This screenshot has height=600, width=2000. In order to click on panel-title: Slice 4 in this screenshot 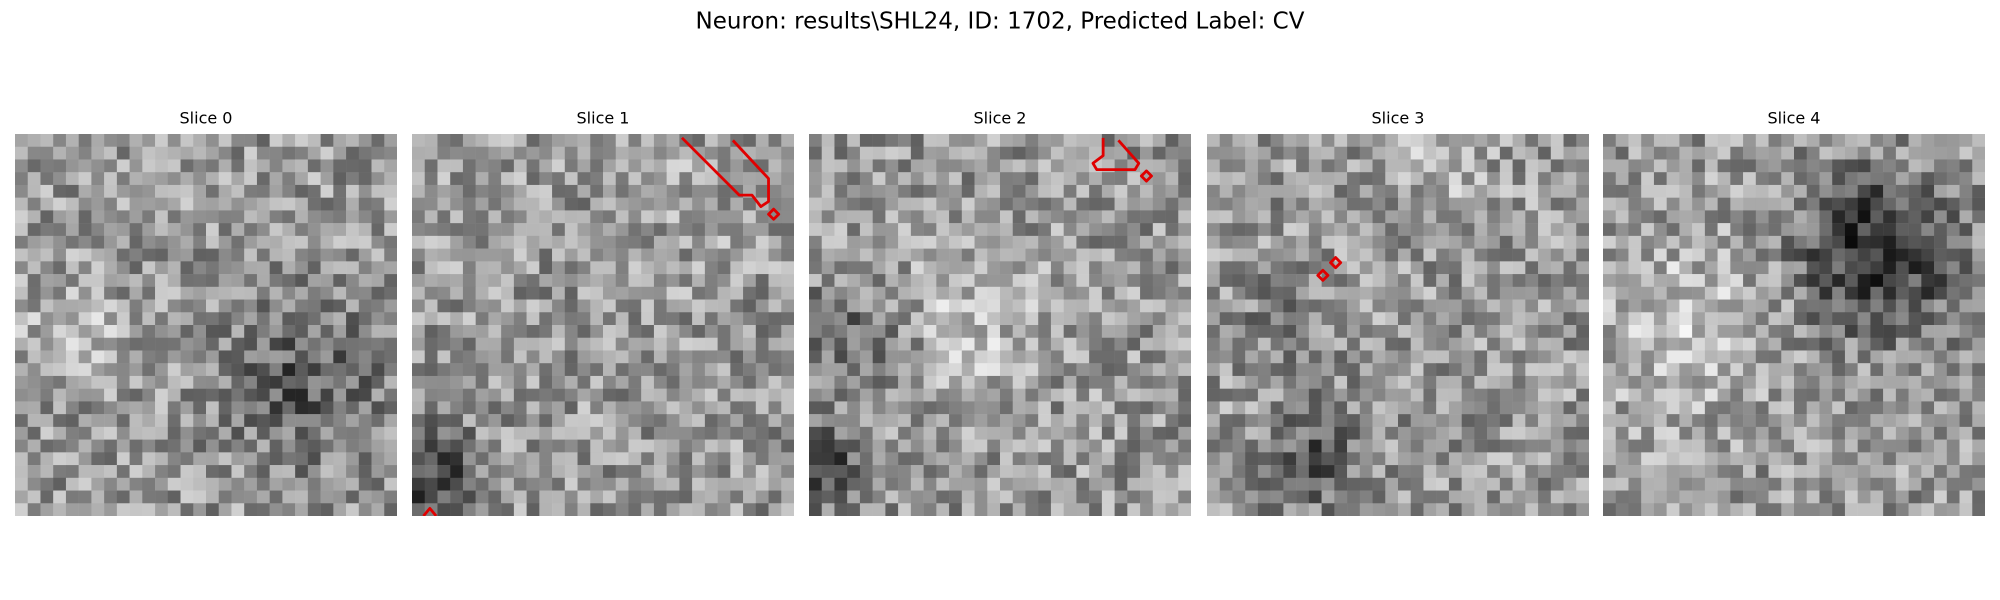, I will do `click(1794, 118)`.